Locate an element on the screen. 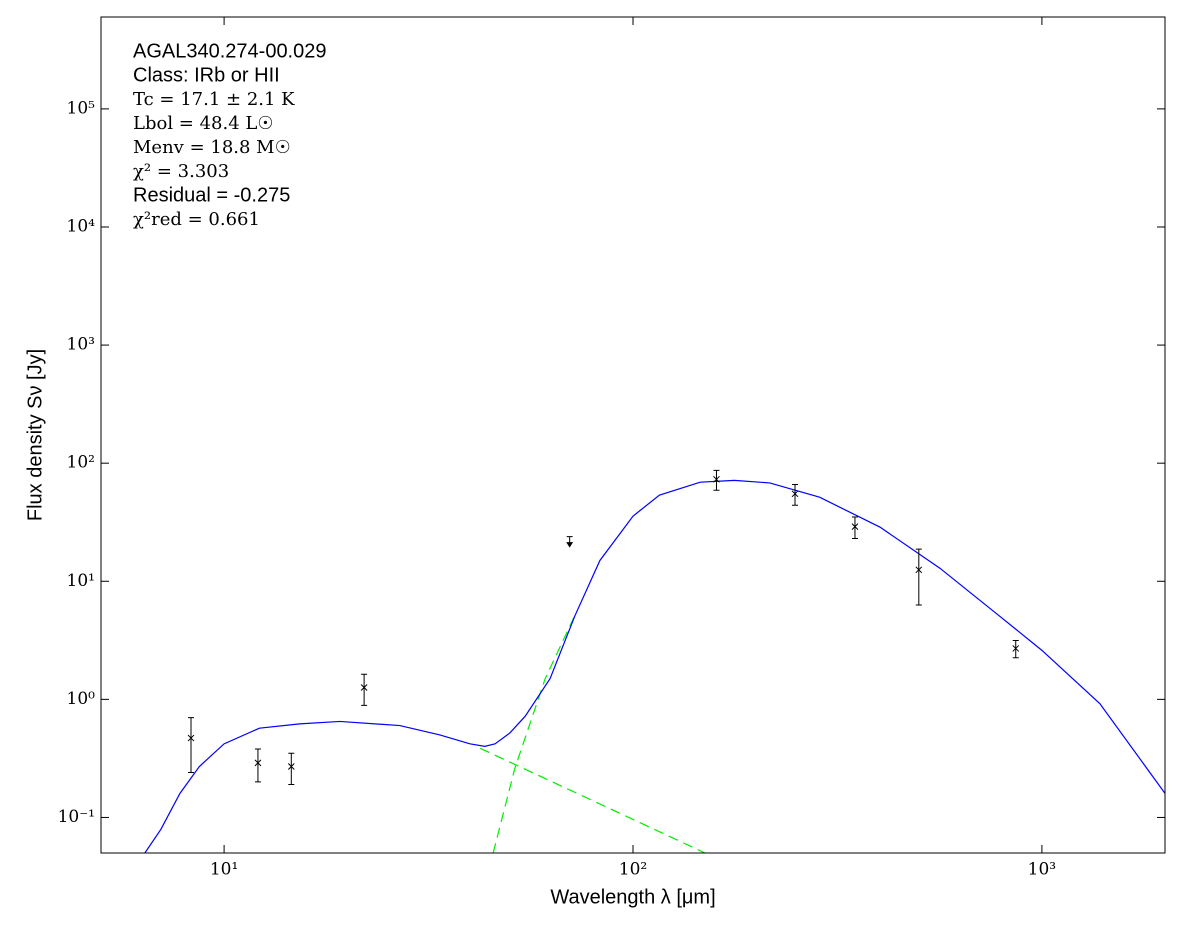 This screenshot has height=933, width=1200. x-tick-label: 10² is located at coordinates (633, 870).